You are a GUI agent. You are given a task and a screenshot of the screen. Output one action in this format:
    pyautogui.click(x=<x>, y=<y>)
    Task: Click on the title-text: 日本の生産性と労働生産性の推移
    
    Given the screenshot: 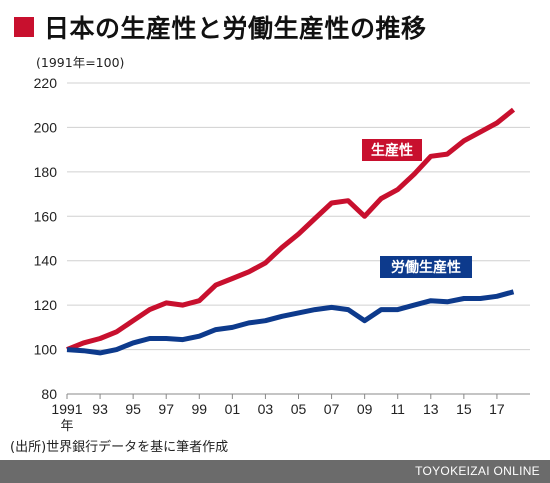 What is the action you would take?
    pyautogui.click(x=235, y=28)
    